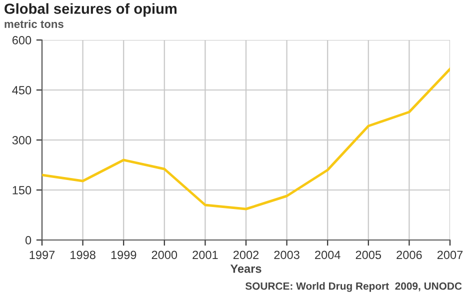 The width and height of the screenshot is (467, 297). I want to click on y-tick-label: 300, so click(22, 140).